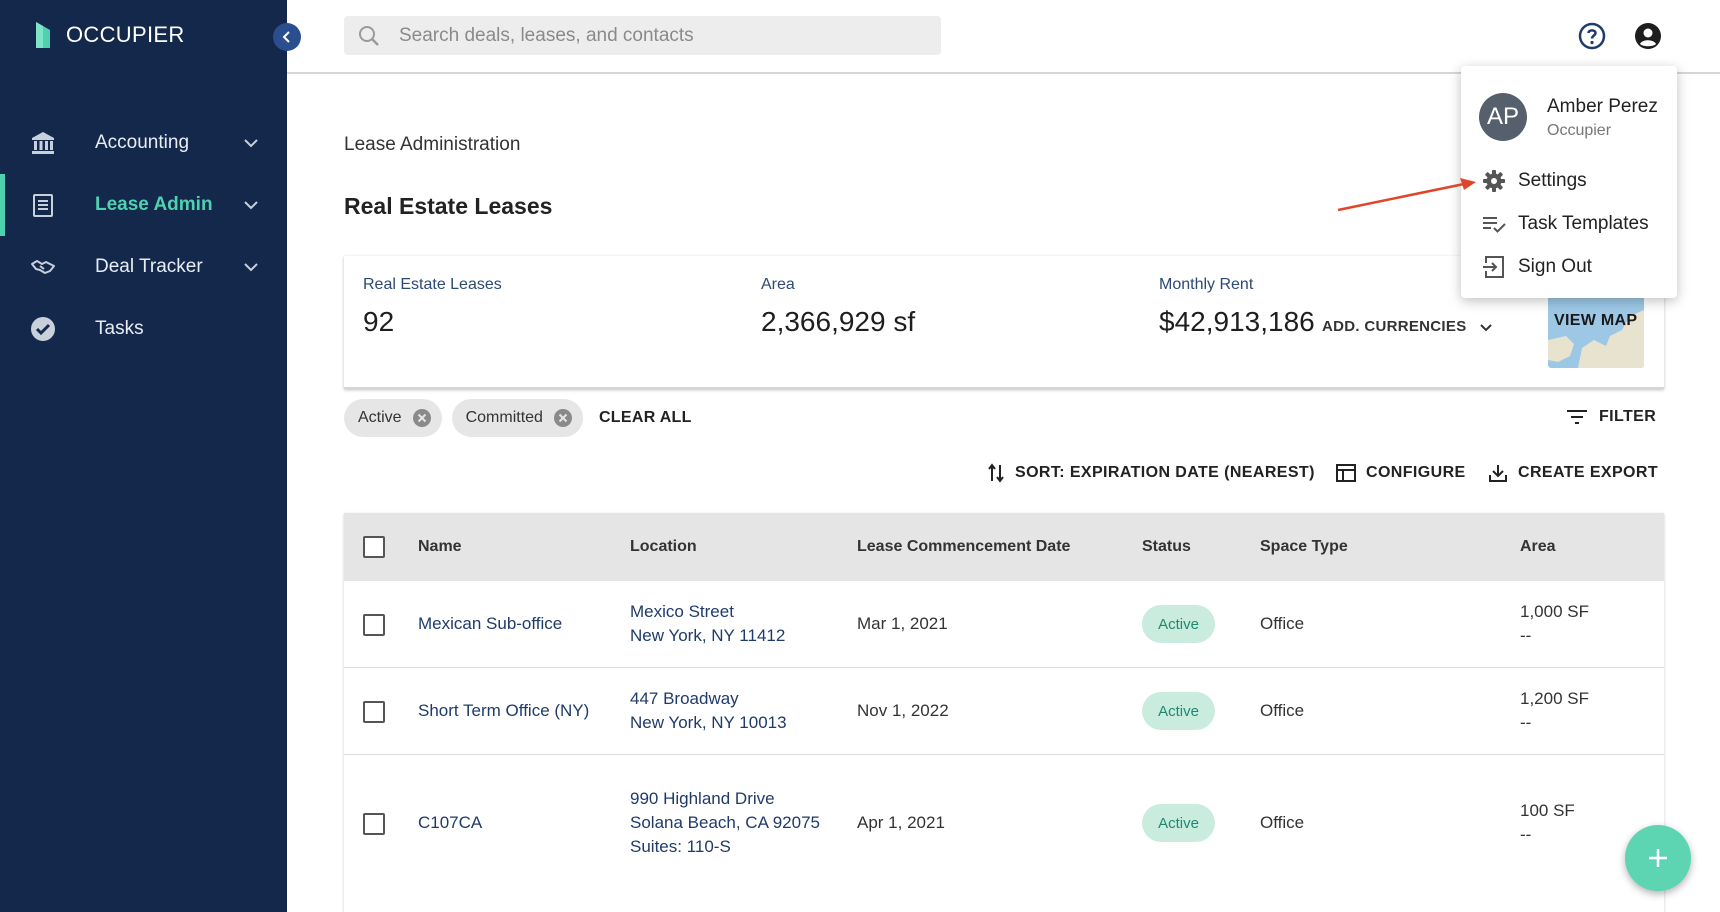  I want to click on collapse-sidebar-button, so click(287, 37).